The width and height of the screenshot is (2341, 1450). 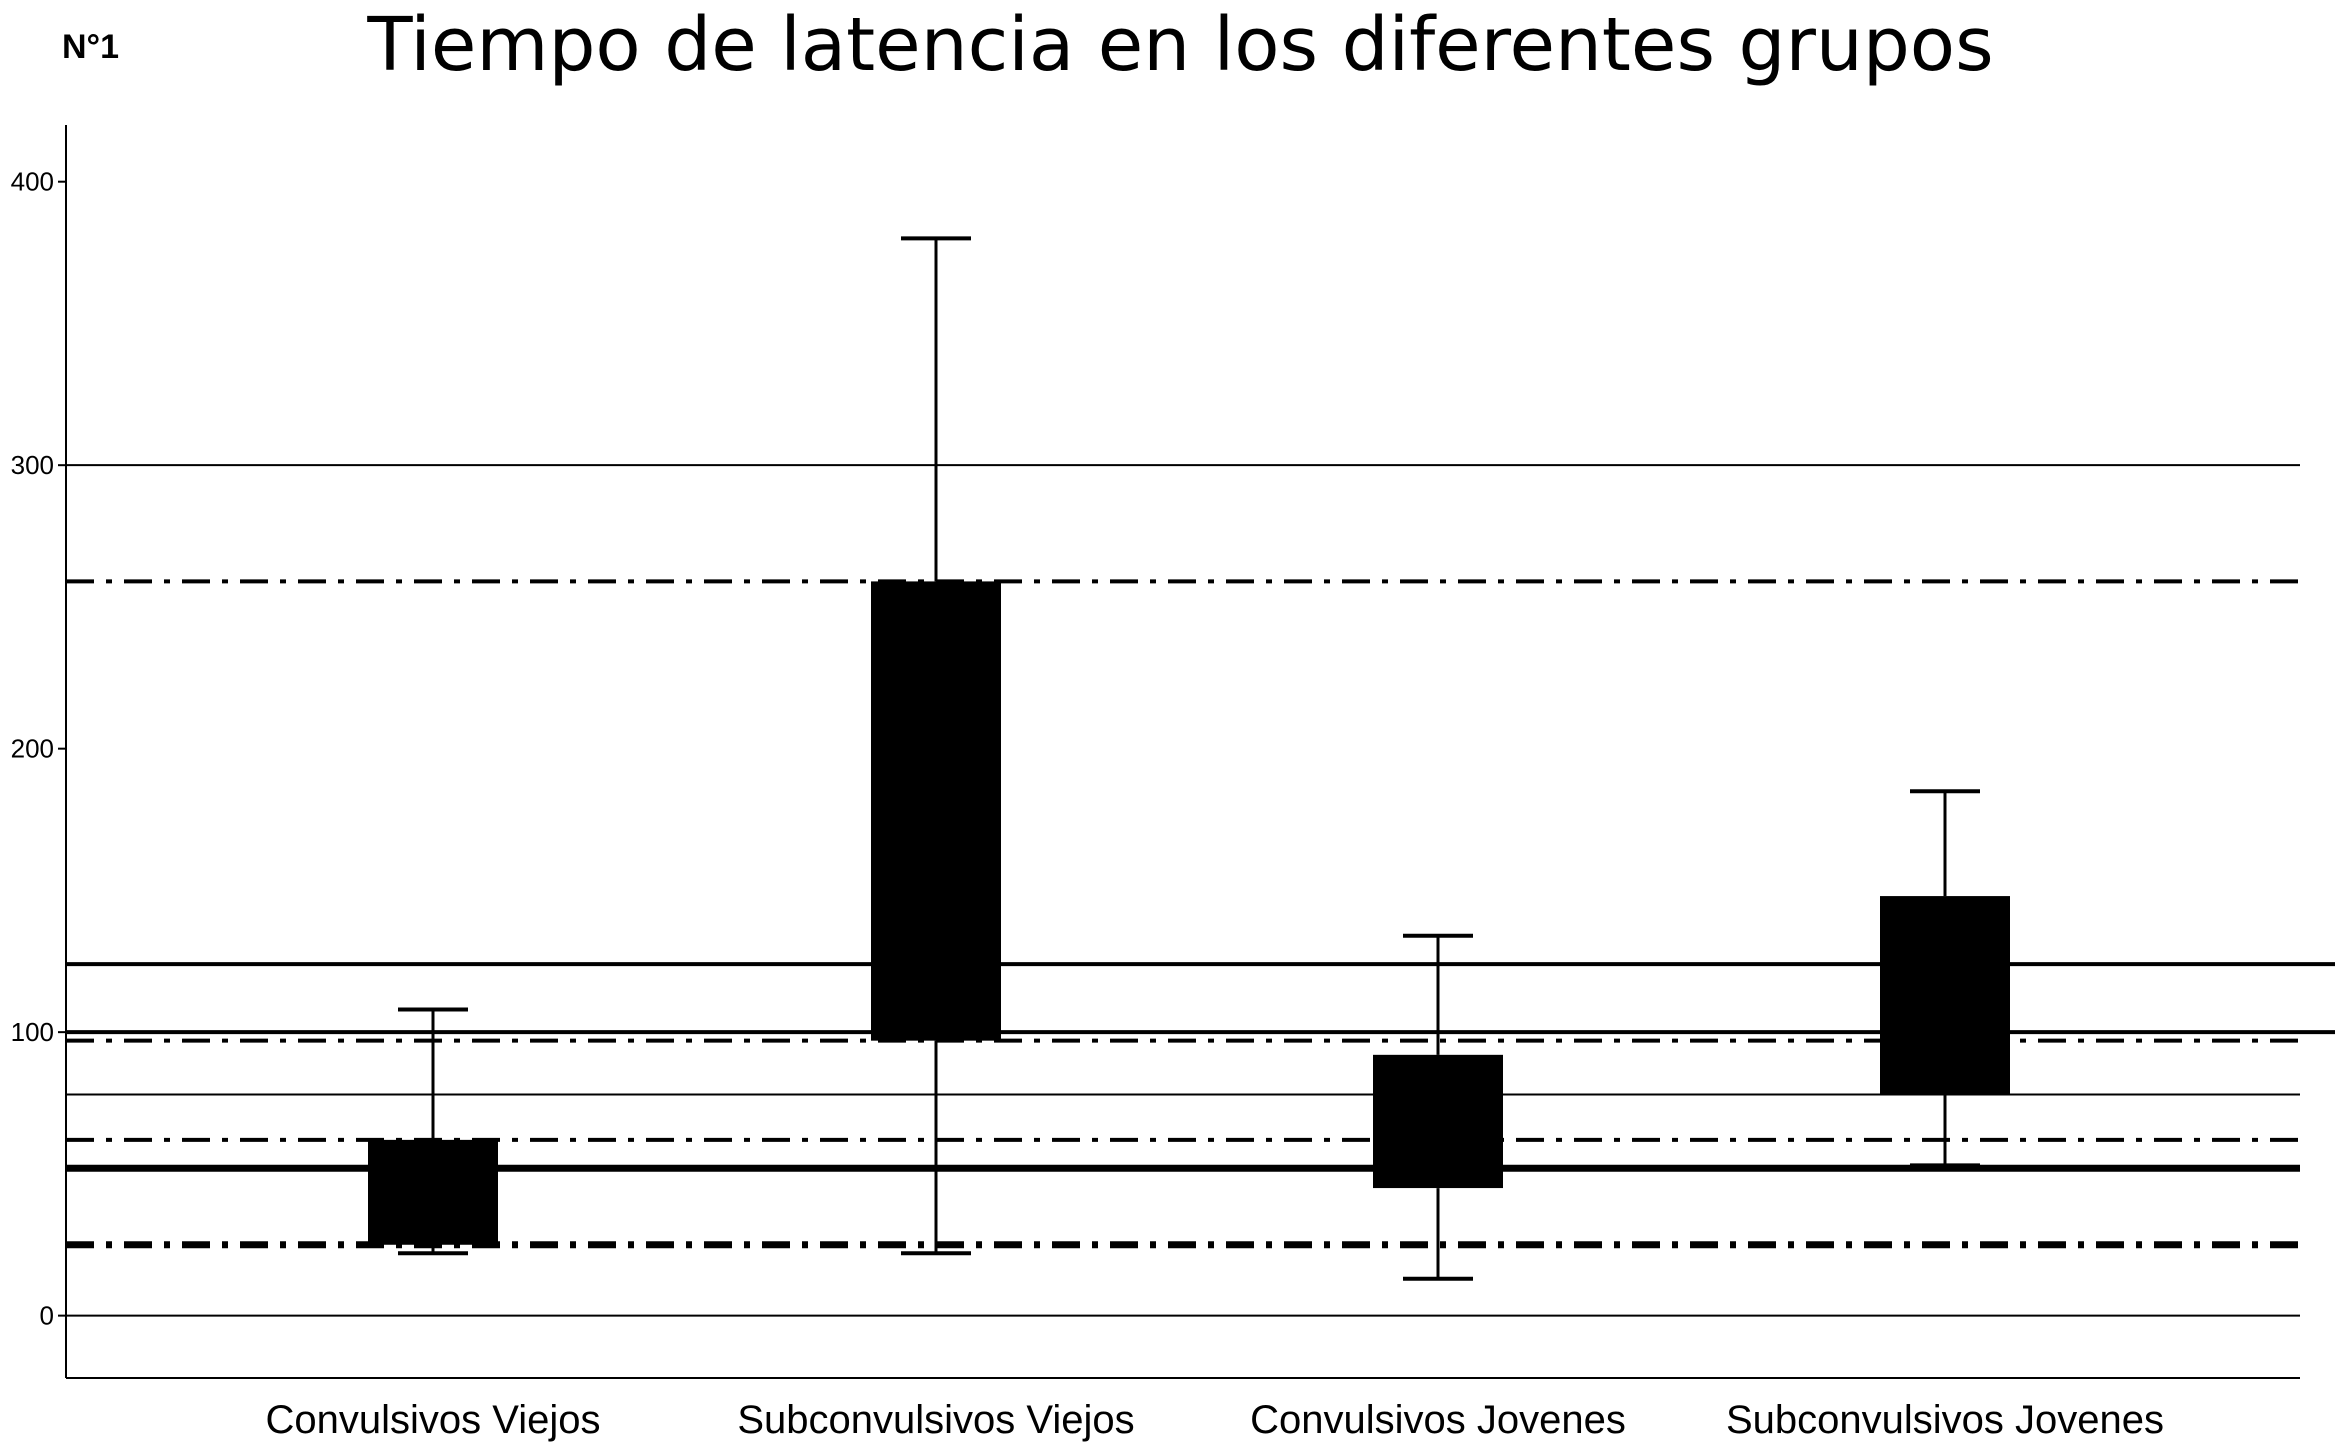 What do you see at coordinates (32, 465) in the screenshot?
I see `y-tick-label-300: 300` at bounding box center [32, 465].